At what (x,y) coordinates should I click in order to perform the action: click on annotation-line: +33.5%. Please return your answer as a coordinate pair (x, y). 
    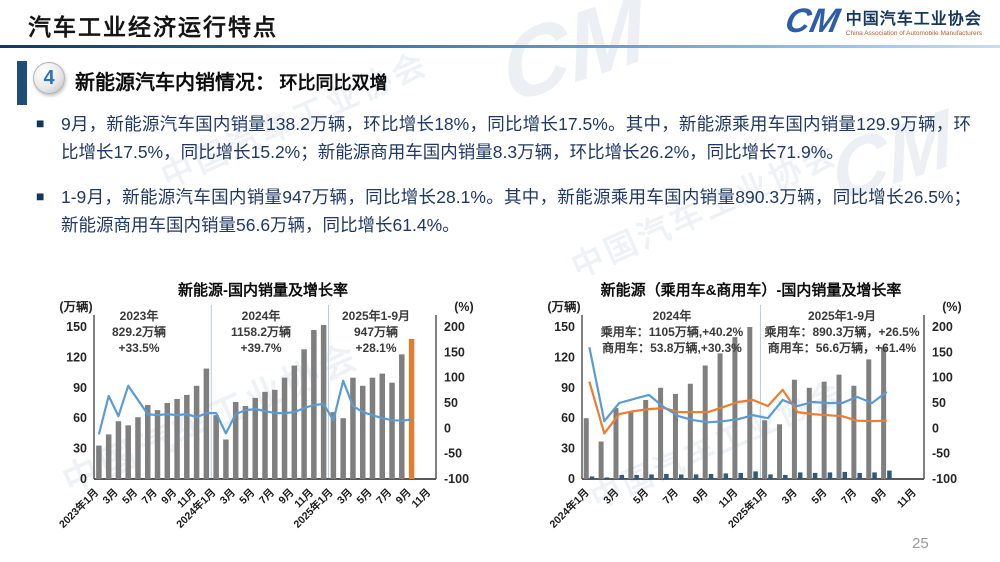
    Looking at the image, I should click on (139, 347).